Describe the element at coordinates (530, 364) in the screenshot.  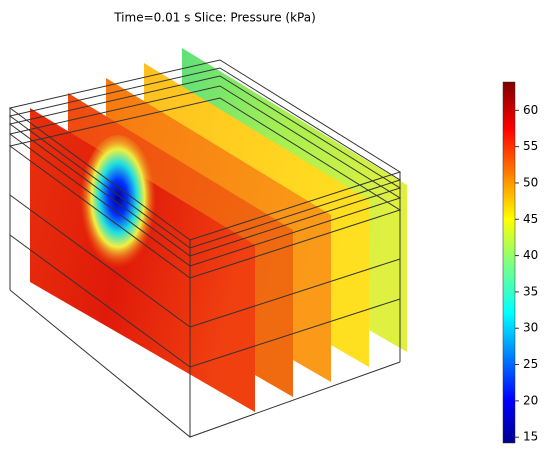
I see `colorbar-tick-label: 25` at that location.